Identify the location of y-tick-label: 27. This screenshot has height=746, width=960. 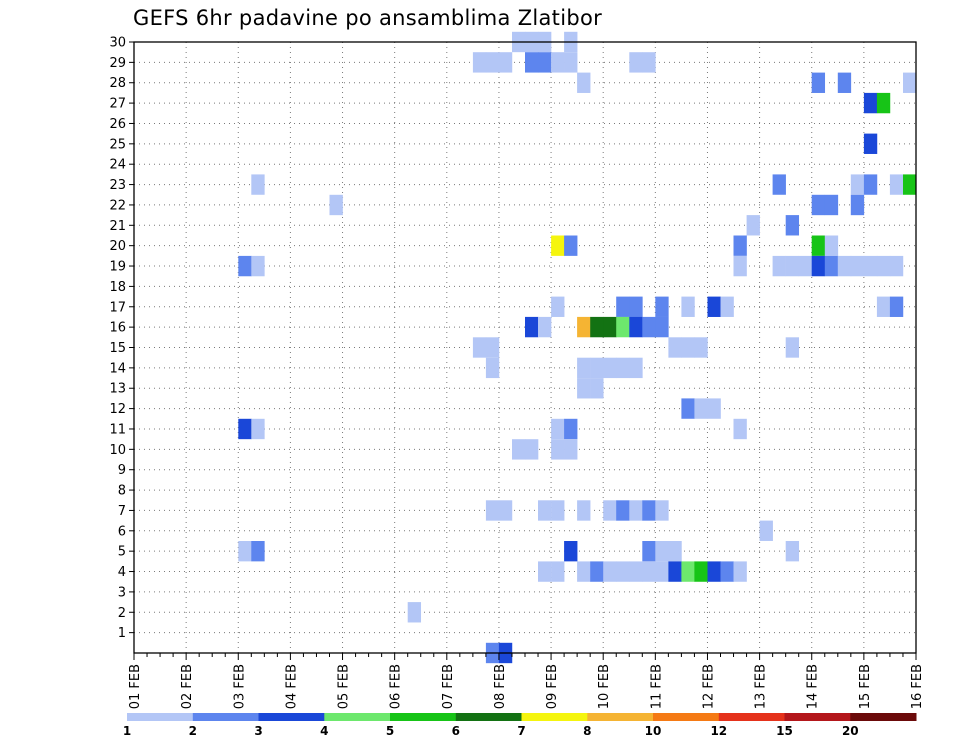
(117, 104).